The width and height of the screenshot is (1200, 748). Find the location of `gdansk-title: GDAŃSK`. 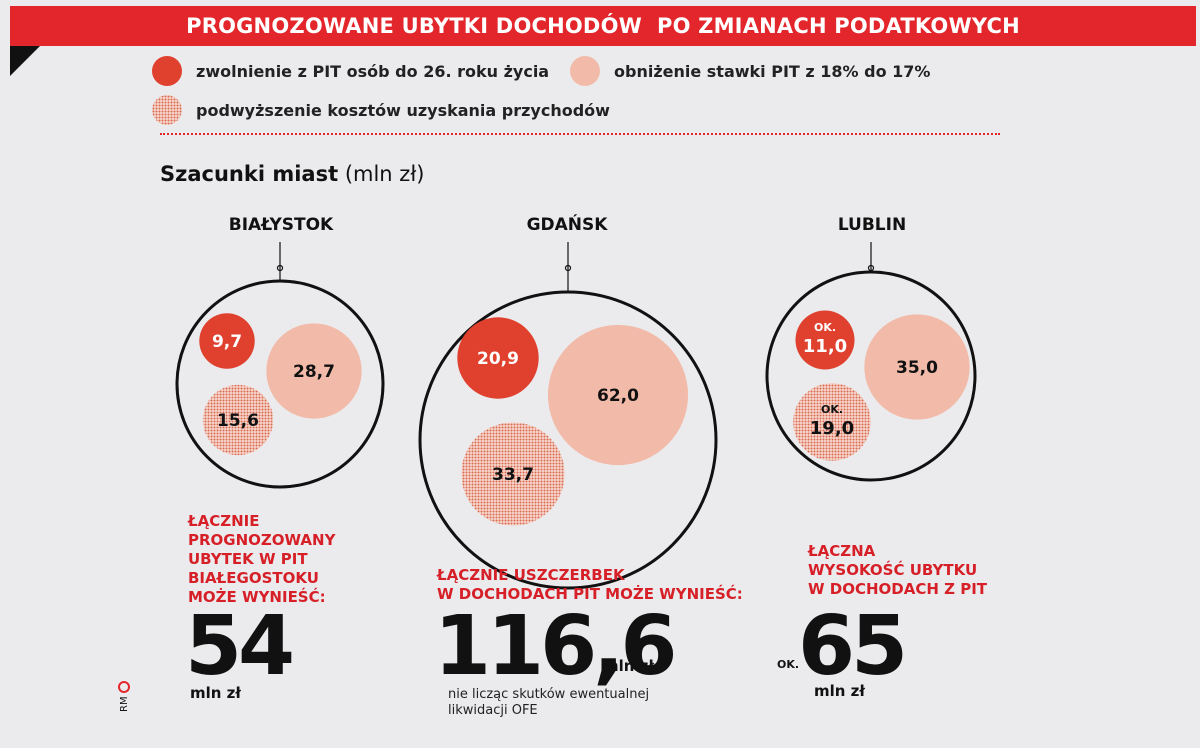

gdansk-title: GDAŃSK is located at coordinates (568, 224).